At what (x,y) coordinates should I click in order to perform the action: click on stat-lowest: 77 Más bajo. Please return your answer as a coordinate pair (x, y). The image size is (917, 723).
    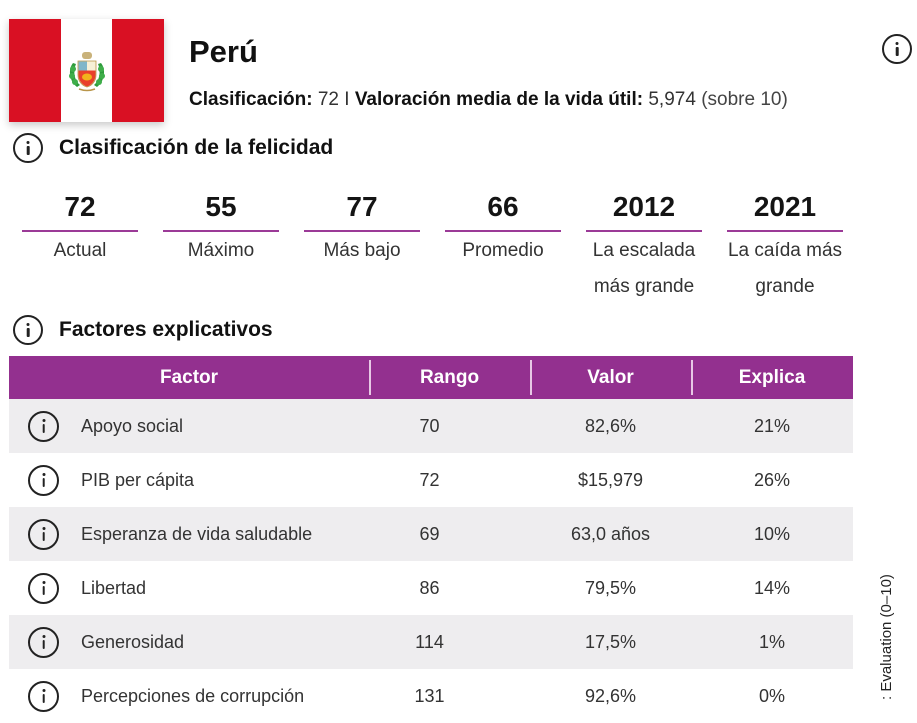
    Looking at the image, I should click on (362, 246).